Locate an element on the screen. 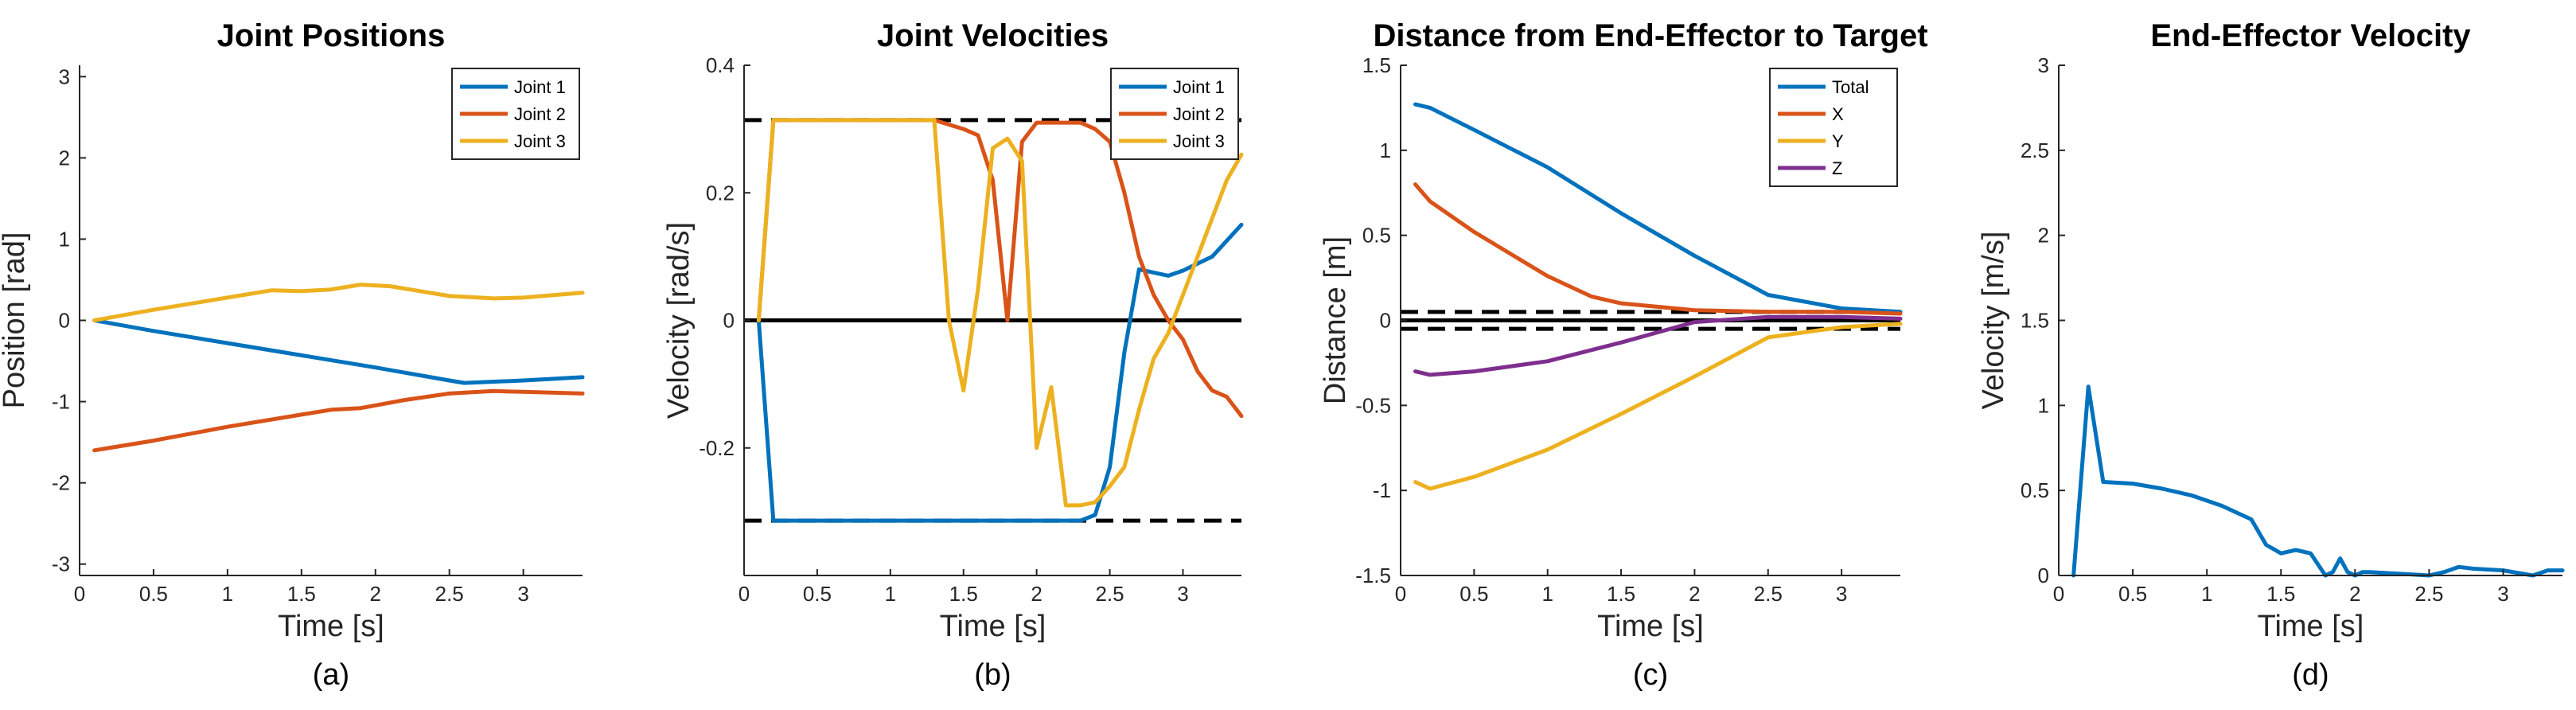  legend-entry: Y is located at coordinates (1838, 141).